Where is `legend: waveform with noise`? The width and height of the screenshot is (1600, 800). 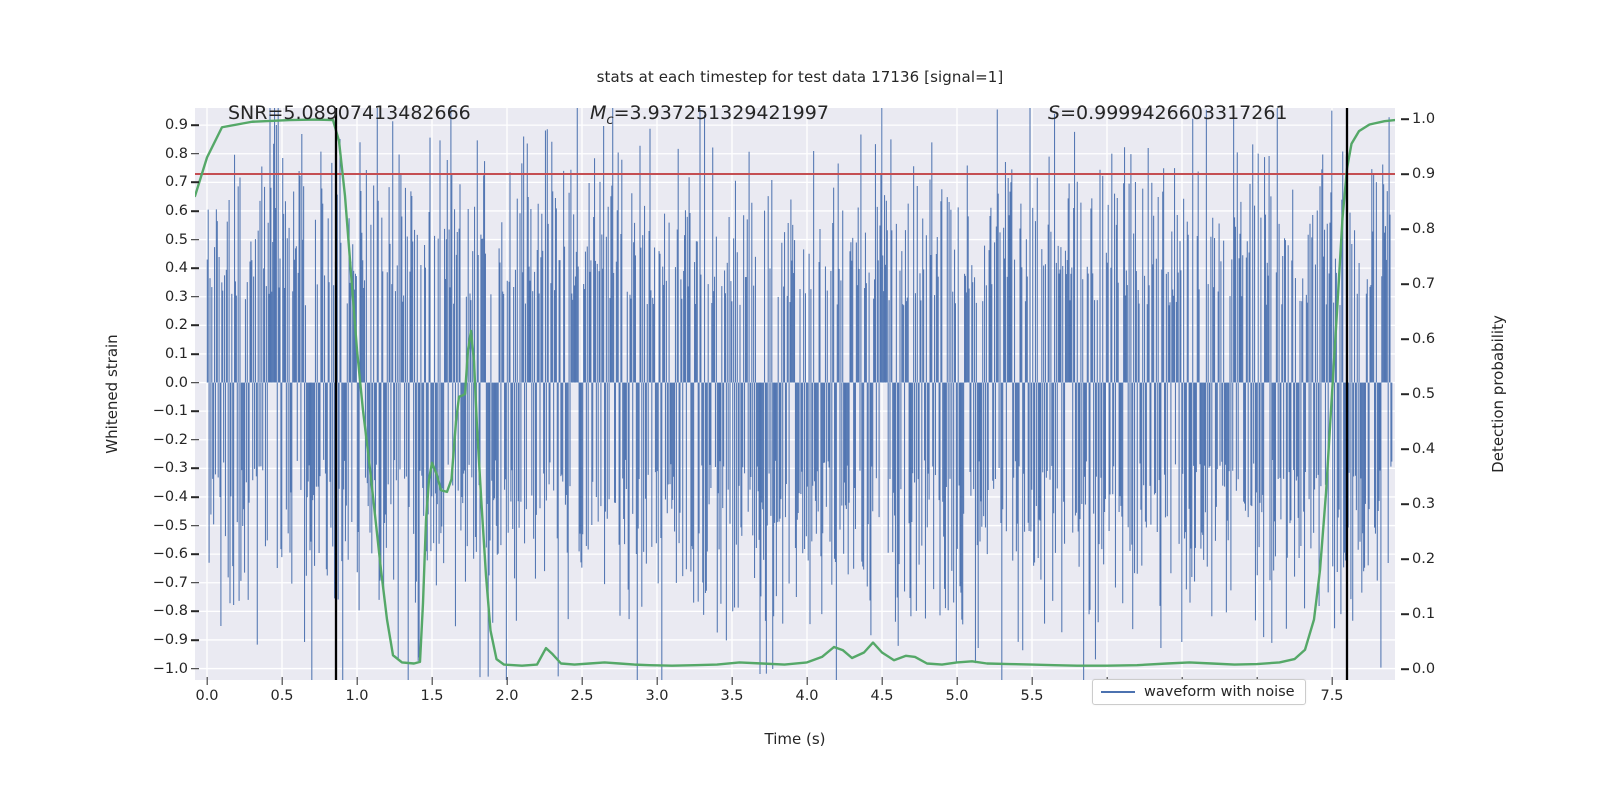 legend: waveform with noise is located at coordinates (1199, 692).